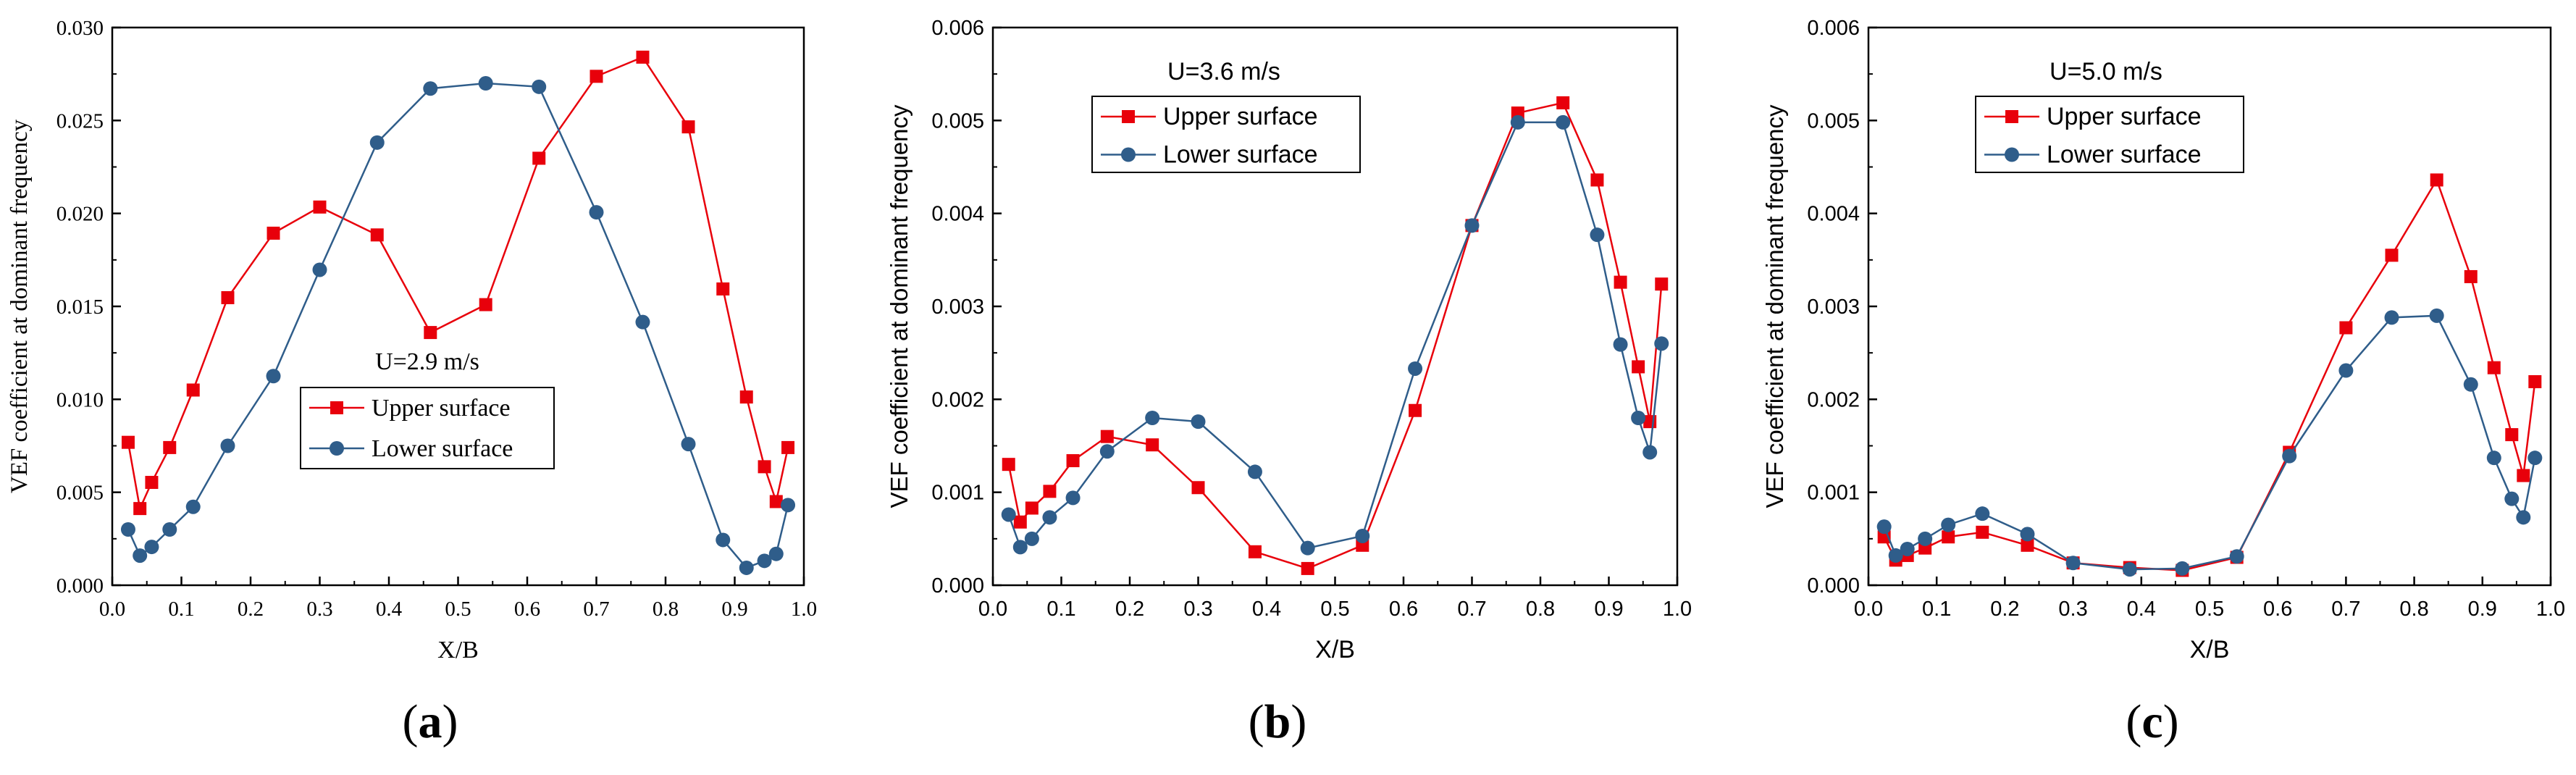 Image resolution: width=2576 pixels, height=775 pixels. I want to click on legend-label: Lower surface, so click(442, 449).